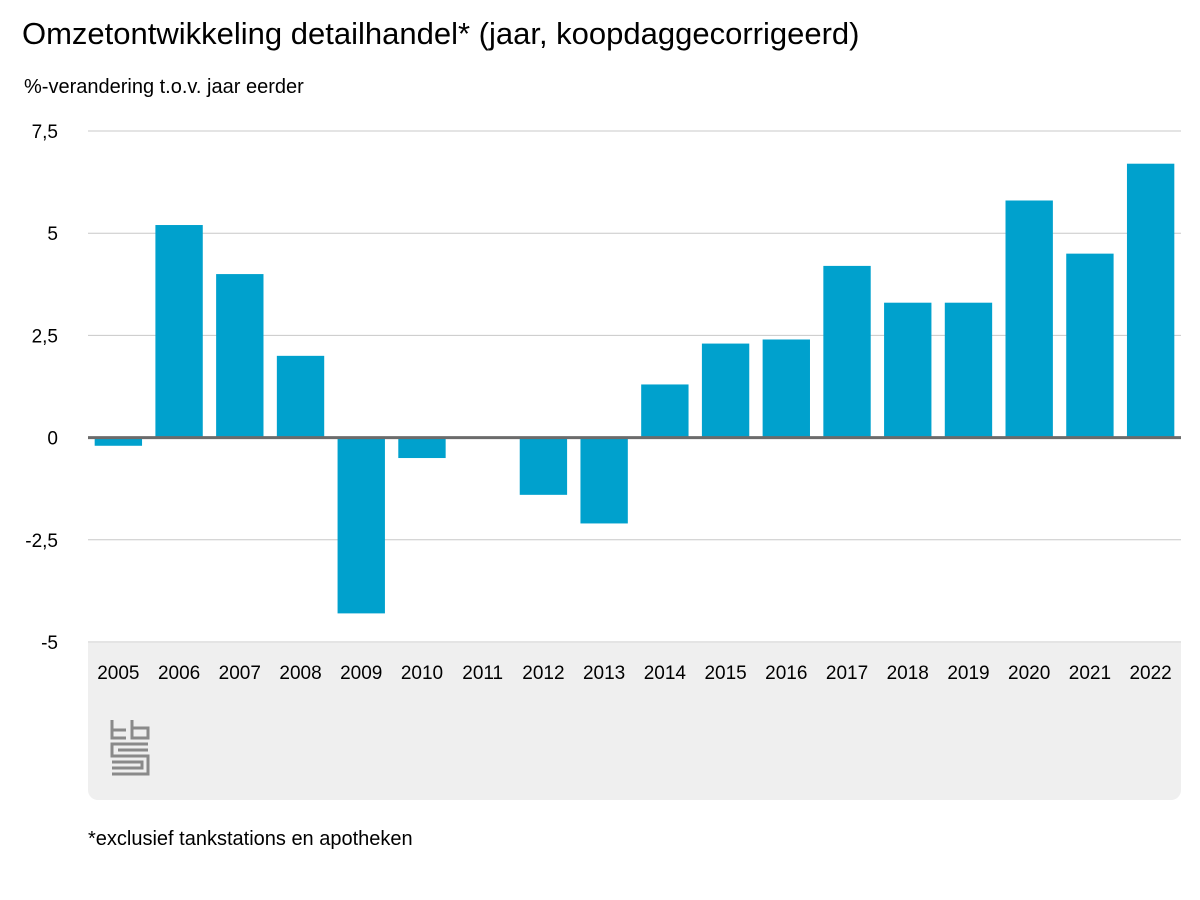 The image size is (1200, 900). Describe the element at coordinates (1090, 345) in the screenshot. I see `bar-2021` at that location.